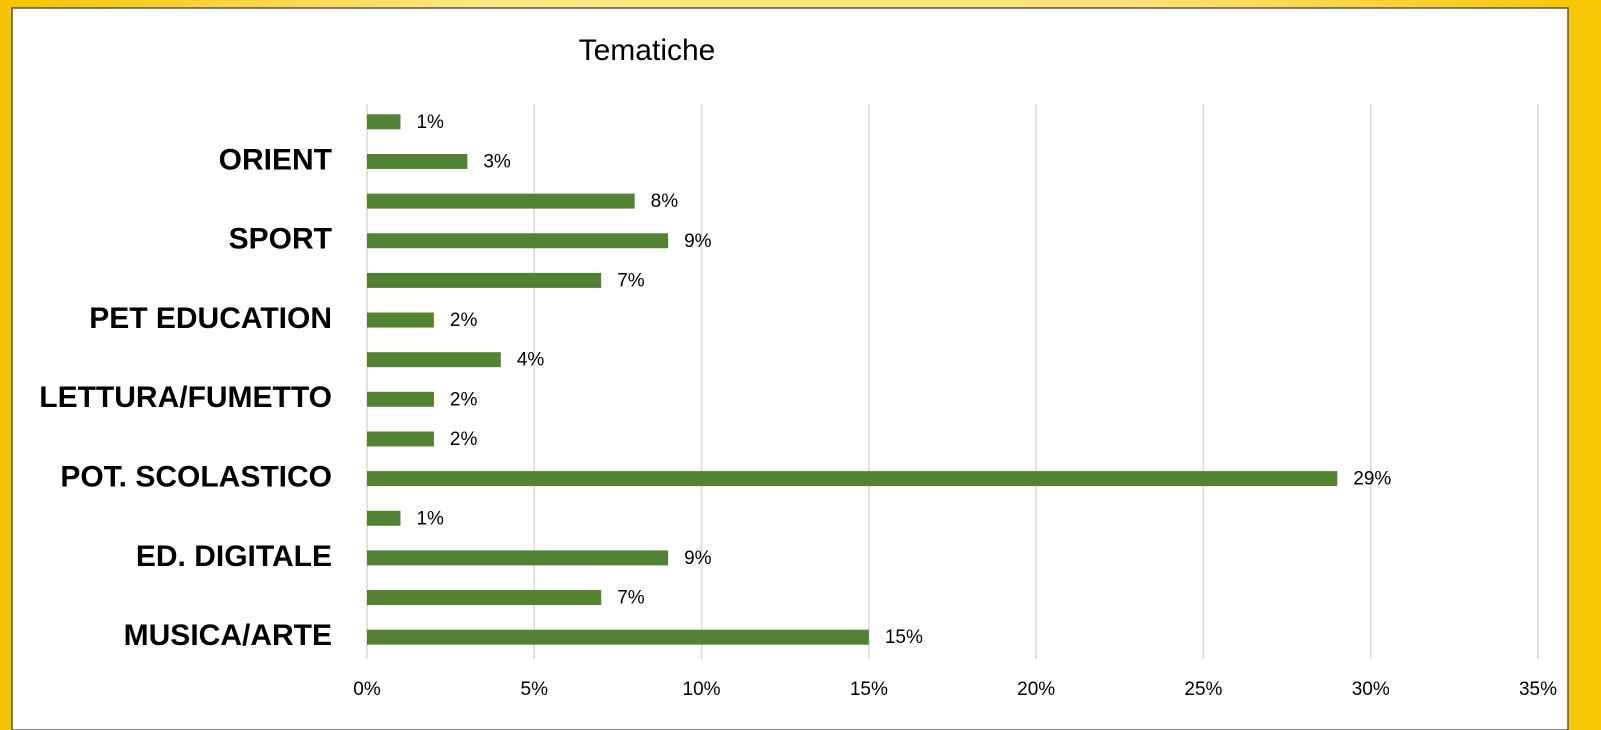  What do you see at coordinates (1538, 689) in the screenshot?
I see `x-tick-label: 35%` at bounding box center [1538, 689].